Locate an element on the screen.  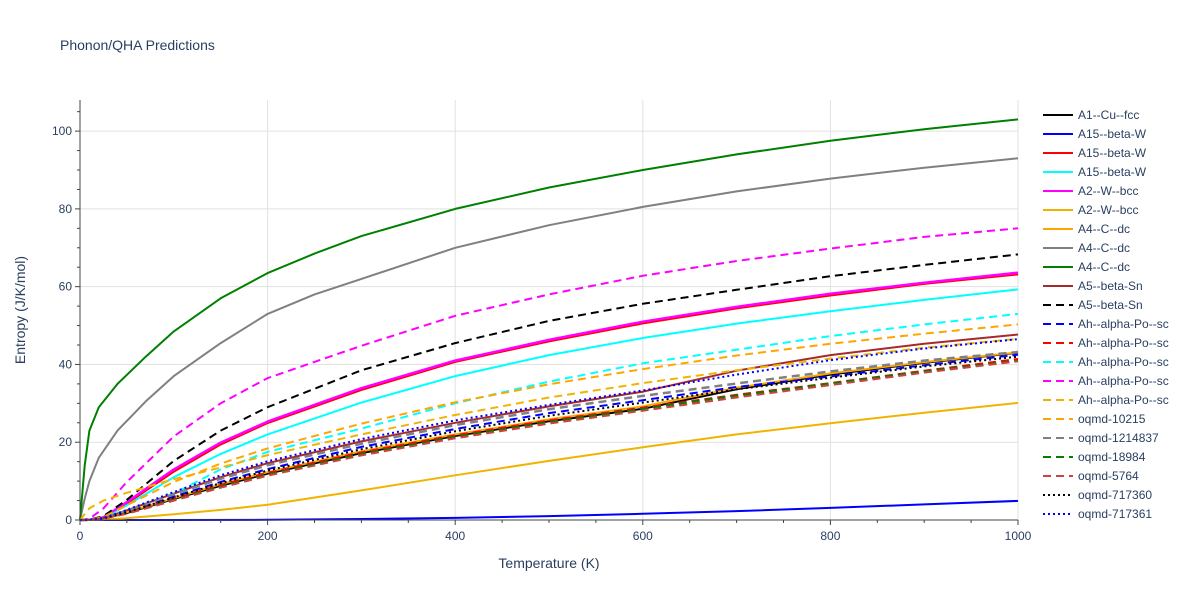
legend-item: oqmd-717361 is located at coordinates (1097, 514).